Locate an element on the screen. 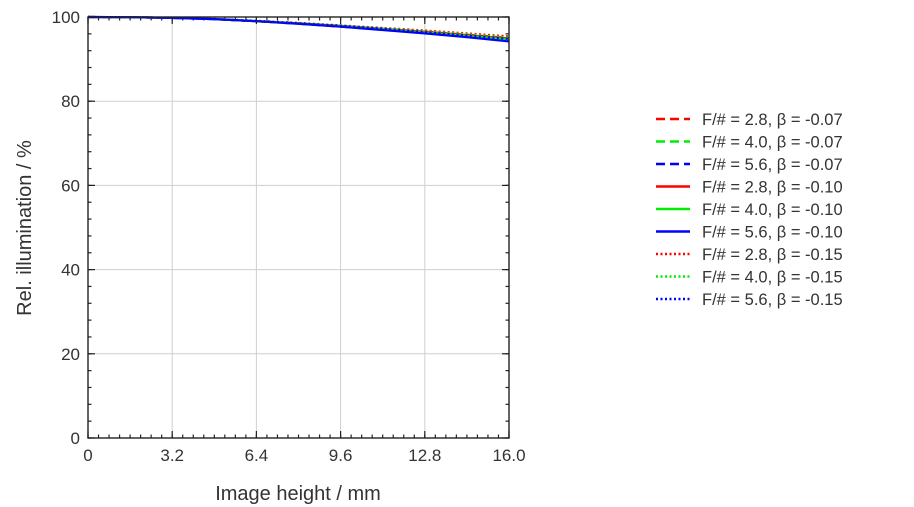 The image size is (914, 507). legend-label-9: F/# = 5.6, β = -0.15 is located at coordinates (772, 300).